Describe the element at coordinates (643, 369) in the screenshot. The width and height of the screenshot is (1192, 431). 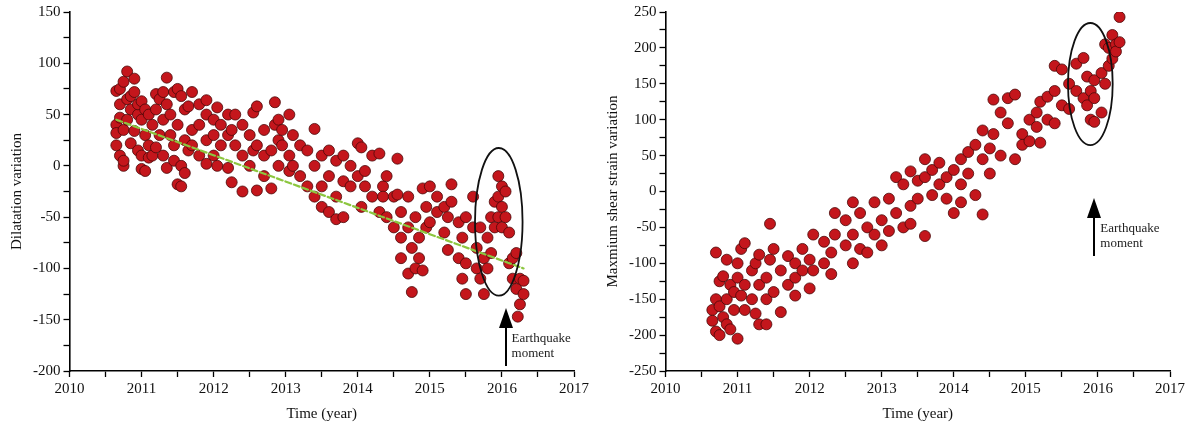
I see `y-tick-label: -250` at that location.